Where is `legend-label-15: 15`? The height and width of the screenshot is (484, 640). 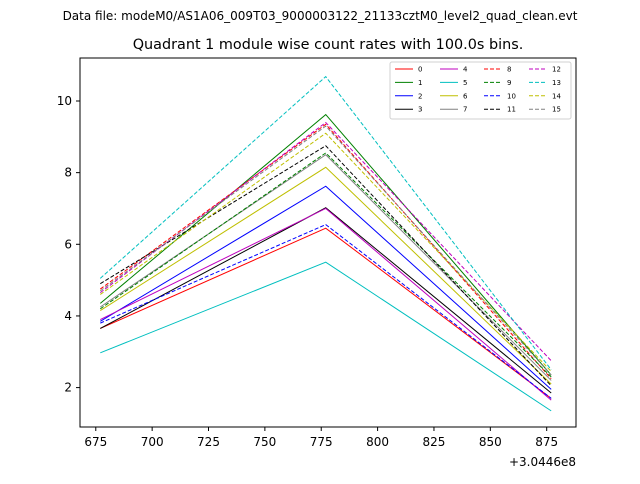
legend-label-15: 15 is located at coordinates (556, 110).